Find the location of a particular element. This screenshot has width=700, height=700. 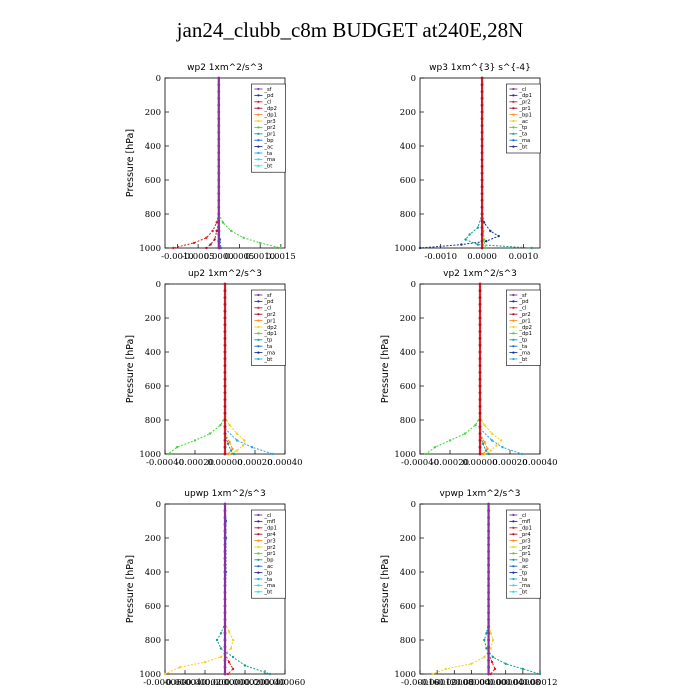

legend-entry: _sf is located at coordinates (267, 90).